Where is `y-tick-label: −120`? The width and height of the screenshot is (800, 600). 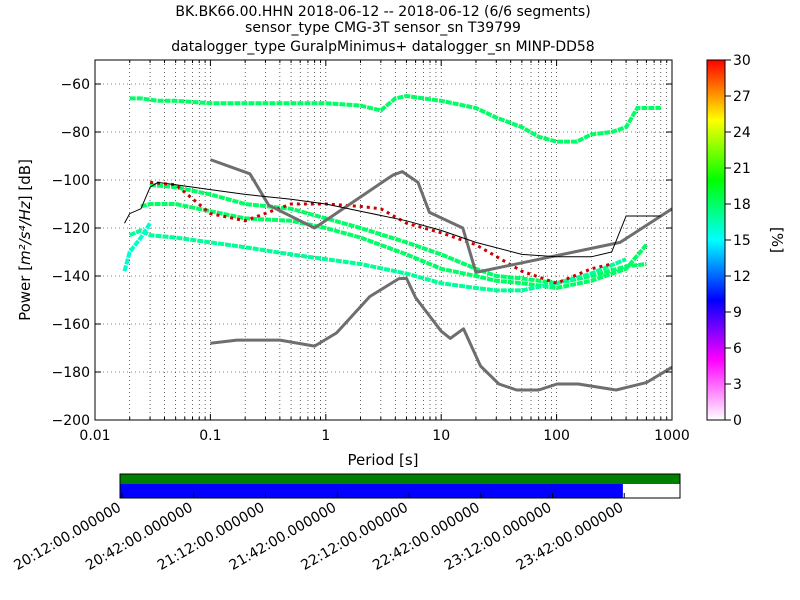 y-tick-label: −120 is located at coordinates (71, 229).